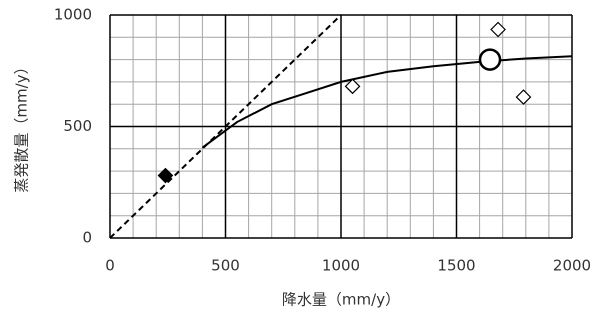 The height and width of the screenshot is (321, 600). Describe the element at coordinates (490, 59) in the screenshot. I see `circle-marker` at that location.